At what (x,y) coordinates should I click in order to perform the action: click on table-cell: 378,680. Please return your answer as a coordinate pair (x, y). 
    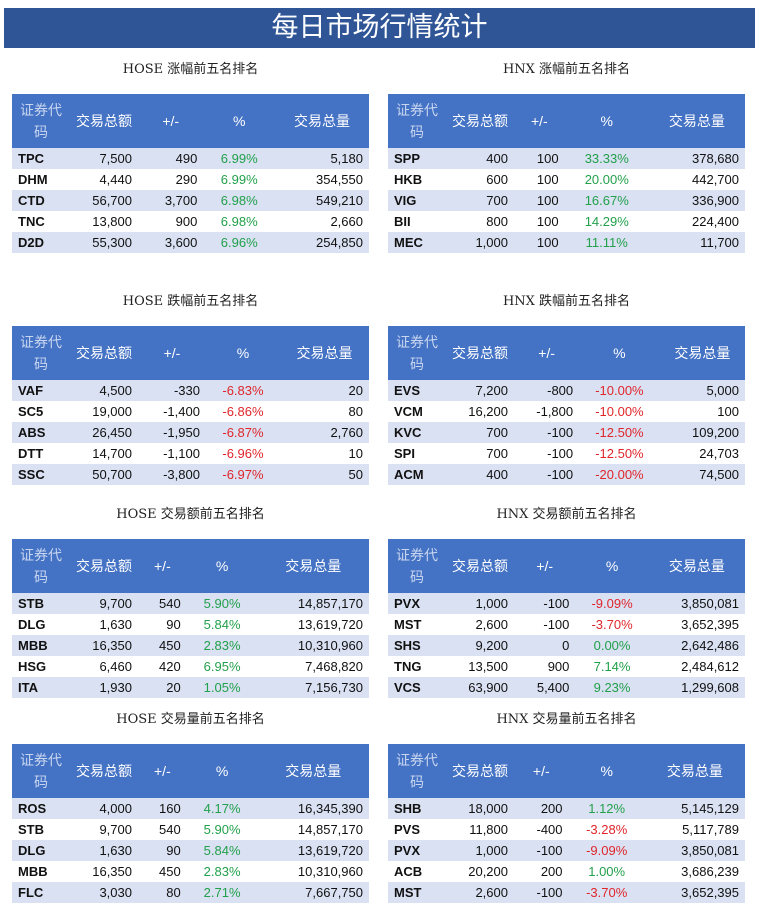
    Looking at the image, I should click on (696, 158).